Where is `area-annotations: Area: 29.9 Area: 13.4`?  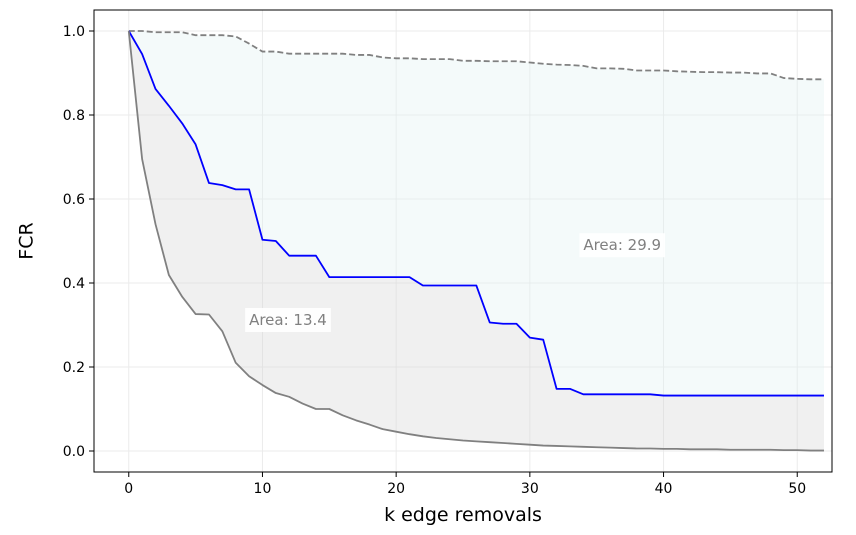 area-annotations: Area: 29.9 Area: 13.4 is located at coordinates (455, 282).